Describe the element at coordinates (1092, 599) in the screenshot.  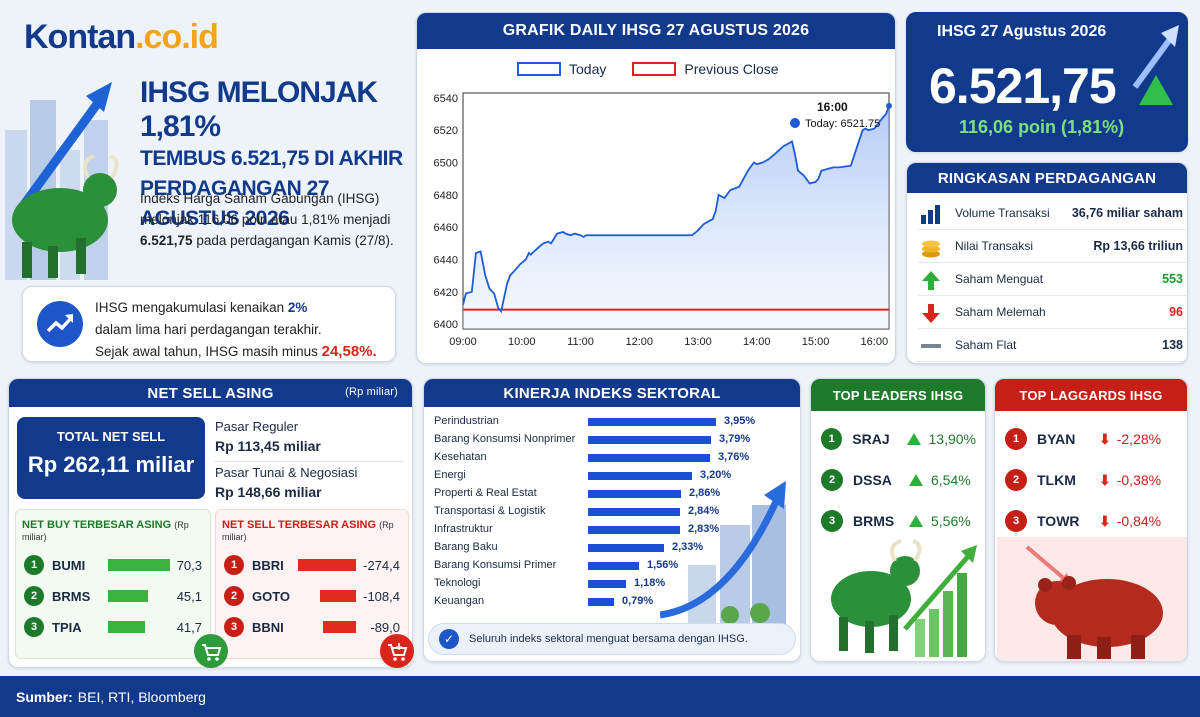
I see `bear-illustration` at that location.